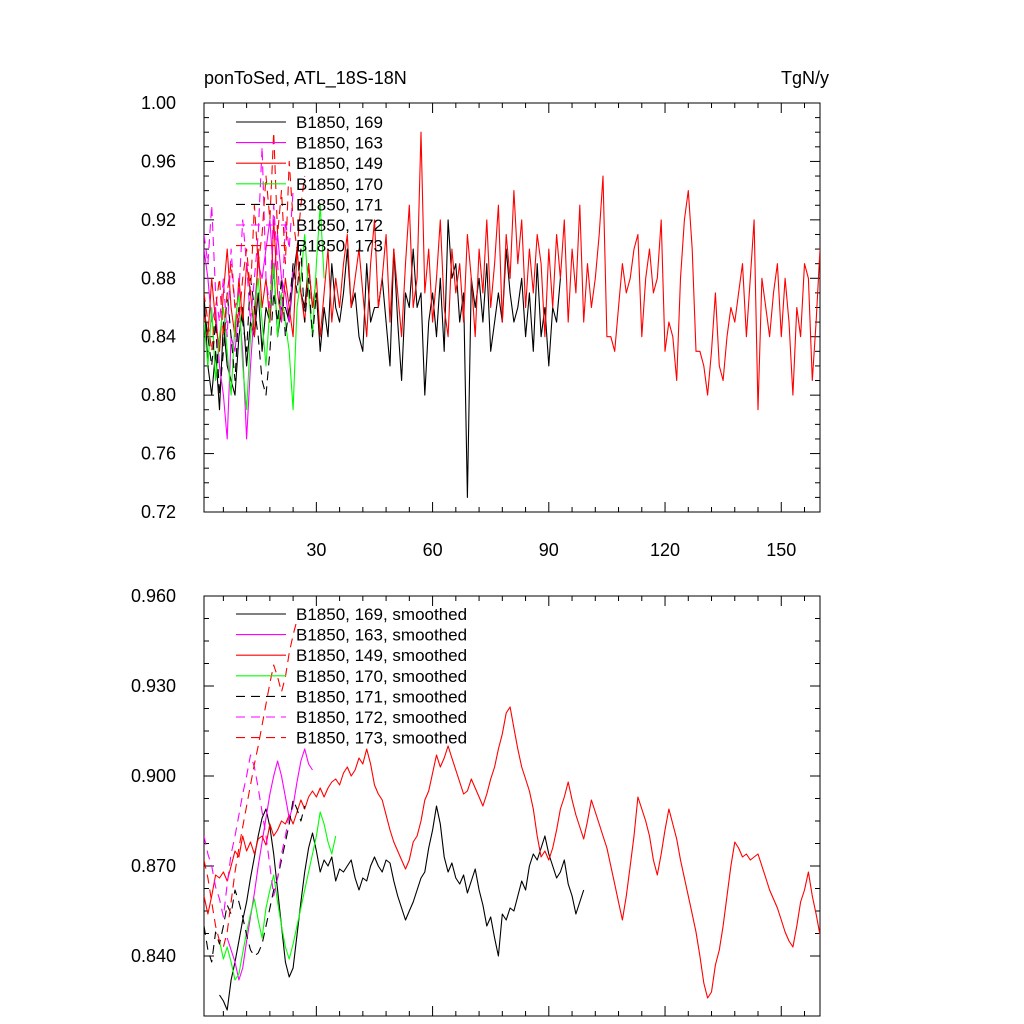 This screenshot has height=1024, width=1024. What do you see at coordinates (339, 122) in the screenshot?
I see `legend-label: B1850, 169` at bounding box center [339, 122].